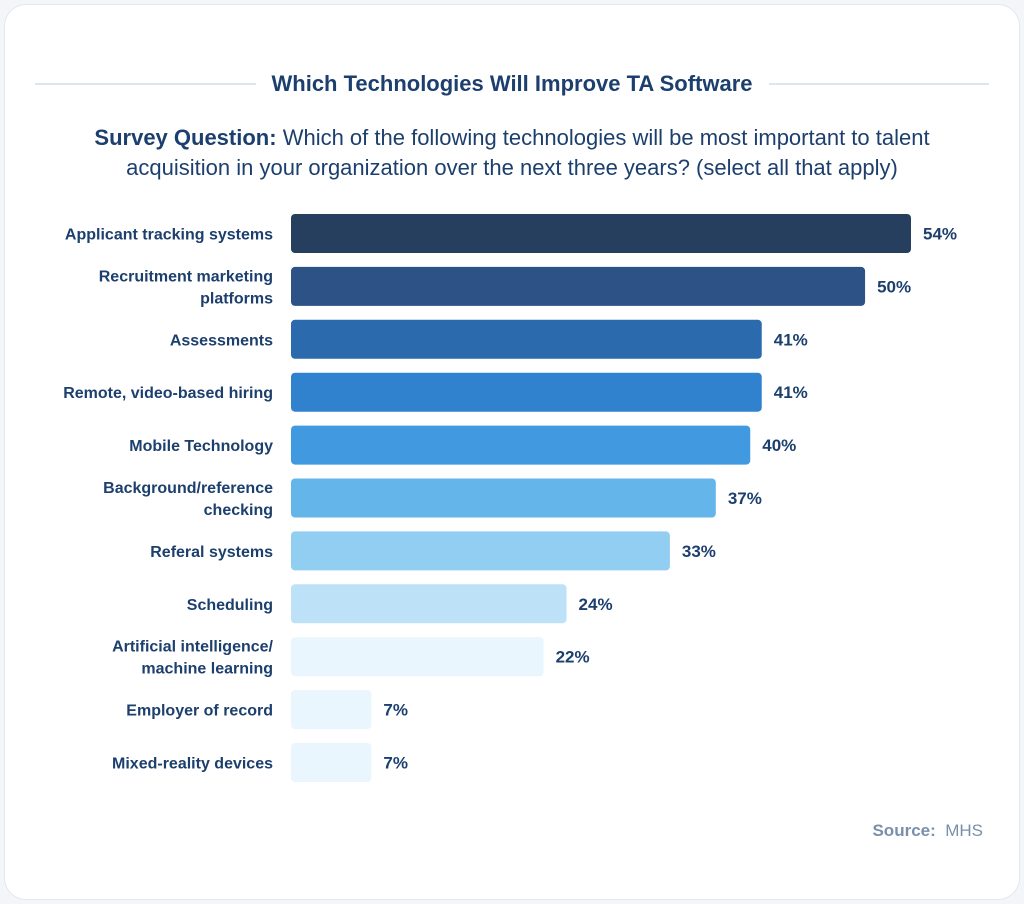 The height and width of the screenshot is (904, 1024). What do you see at coordinates (221, 340) in the screenshot?
I see `category-label: Assessments` at bounding box center [221, 340].